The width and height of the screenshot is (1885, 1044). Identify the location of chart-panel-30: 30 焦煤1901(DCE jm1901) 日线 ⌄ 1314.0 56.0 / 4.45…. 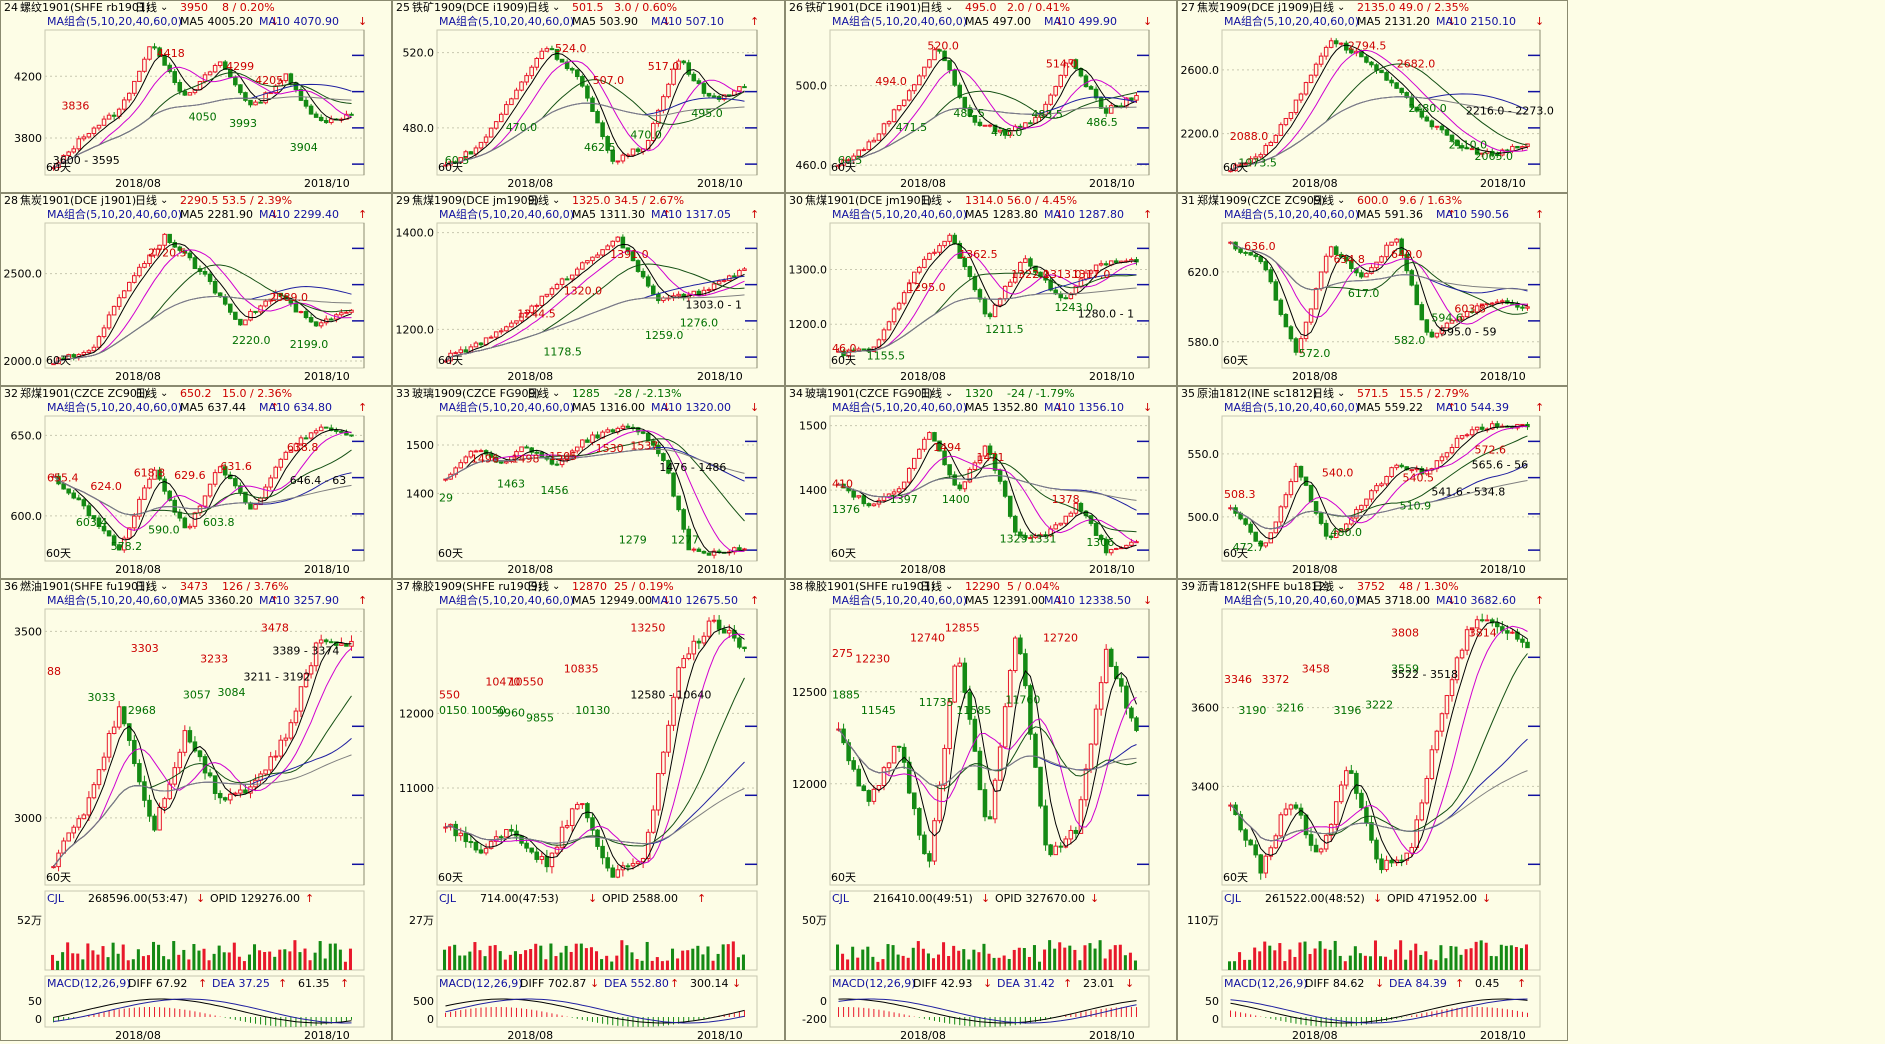
(981, 289).